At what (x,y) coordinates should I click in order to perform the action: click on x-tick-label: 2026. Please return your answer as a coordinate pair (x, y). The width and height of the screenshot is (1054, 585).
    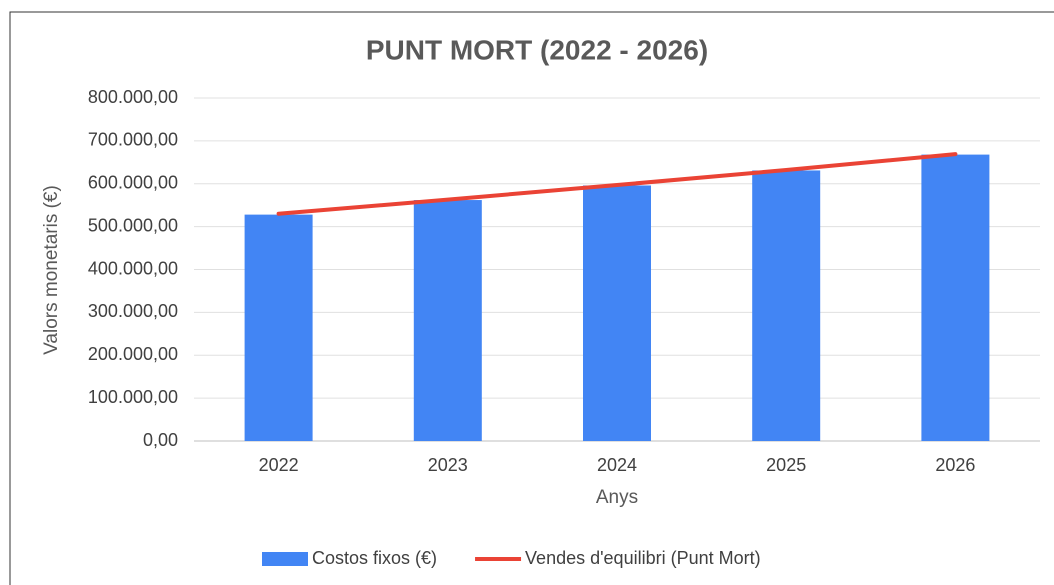
    Looking at the image, I should click on (955, 465).